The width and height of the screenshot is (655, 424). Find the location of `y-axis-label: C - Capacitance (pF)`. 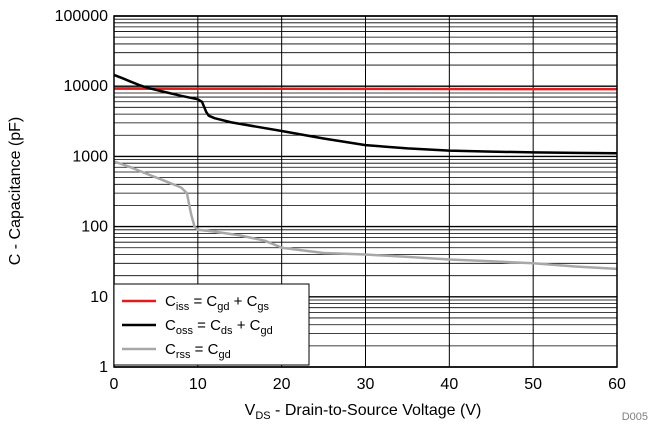

y-axis-label: C - Capacitance (pF) is located at coordinates (15, 191).